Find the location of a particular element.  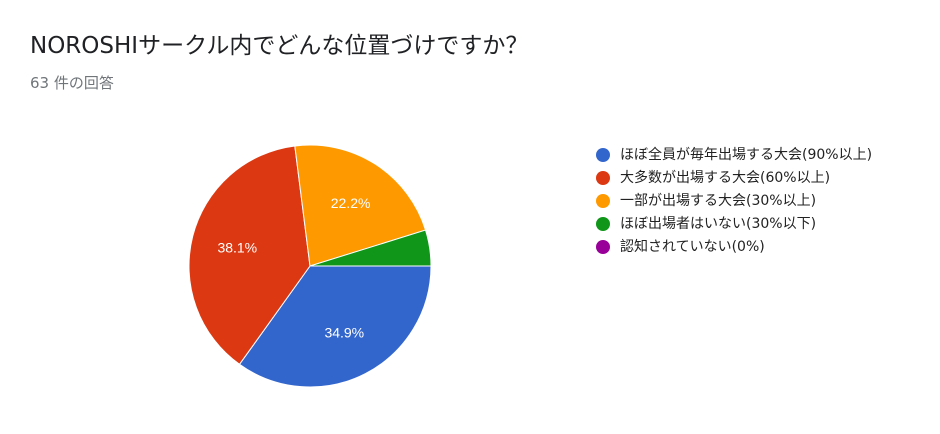

slice-data-label: 22.2% is located at coordinates (351, 203).